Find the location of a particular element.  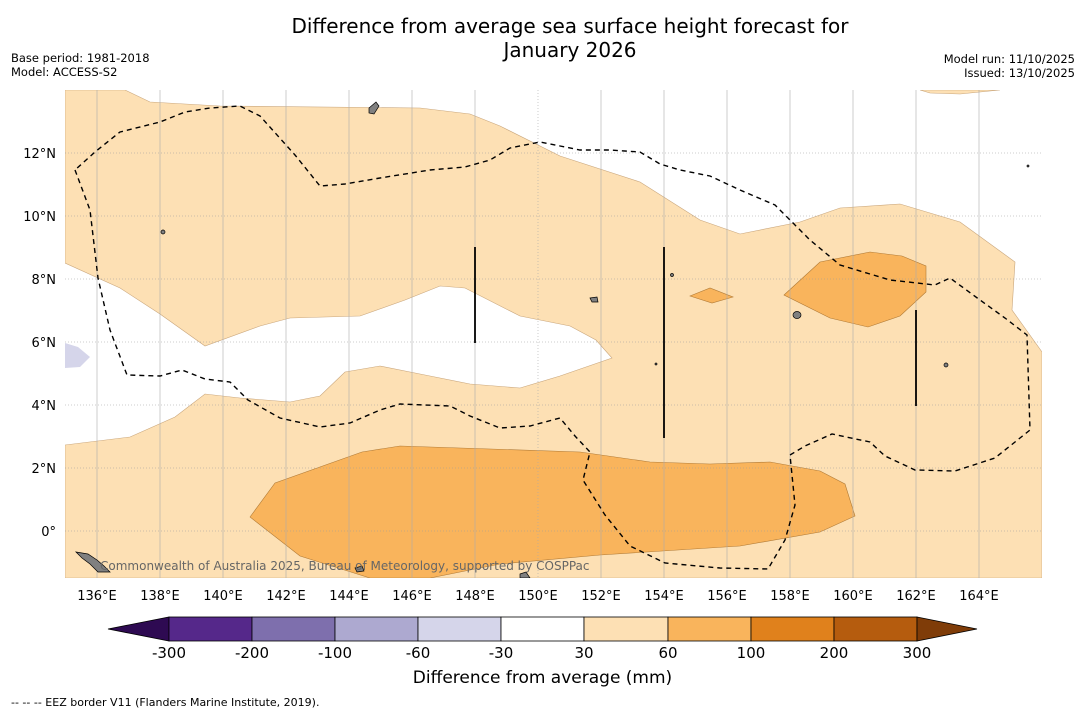

colorbar-tick: 60 is located at coordinates (667, 653).